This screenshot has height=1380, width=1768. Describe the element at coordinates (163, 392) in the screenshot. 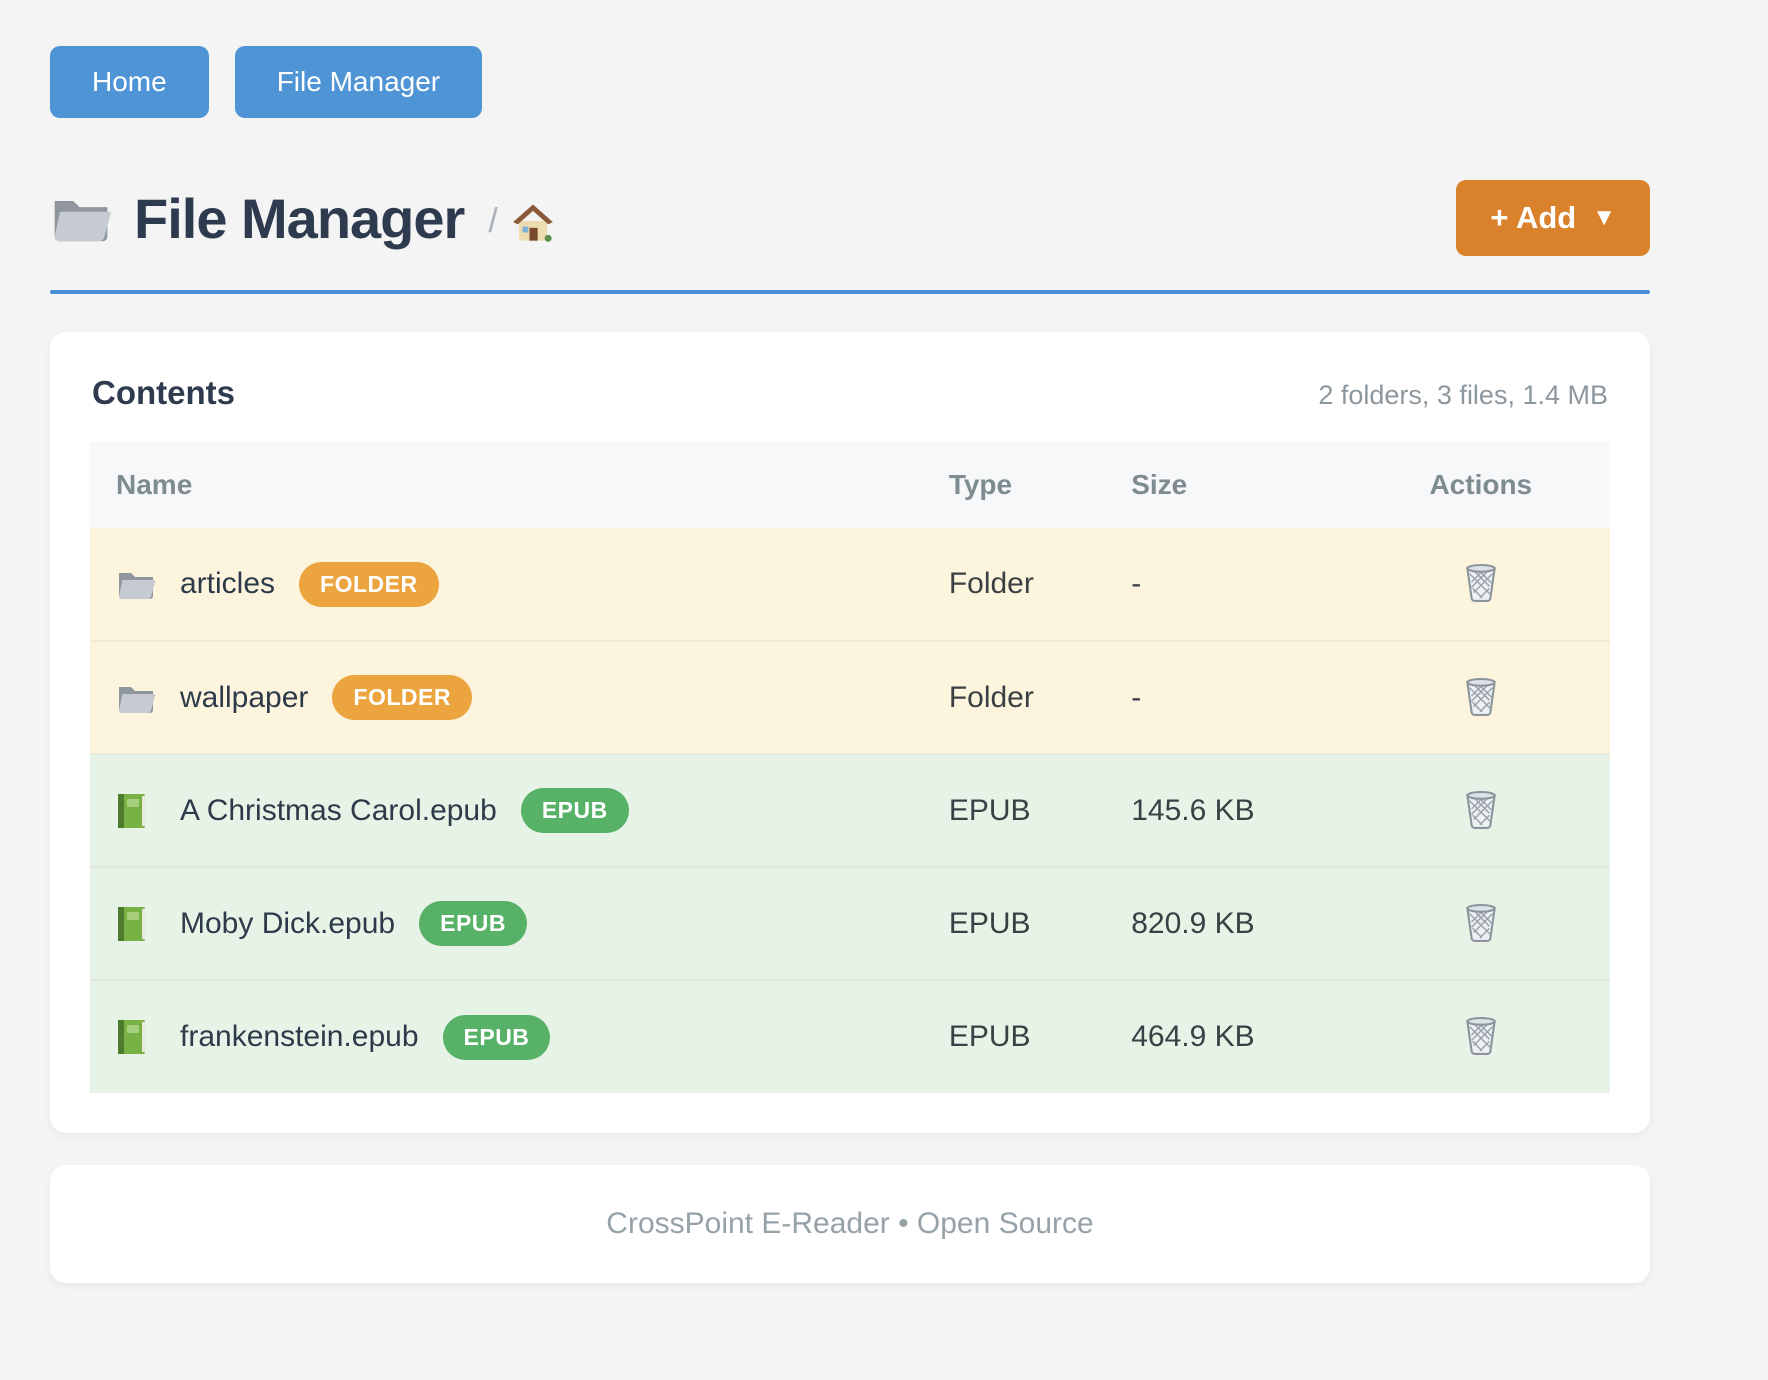

I see `contents-title: Contents` at that location.